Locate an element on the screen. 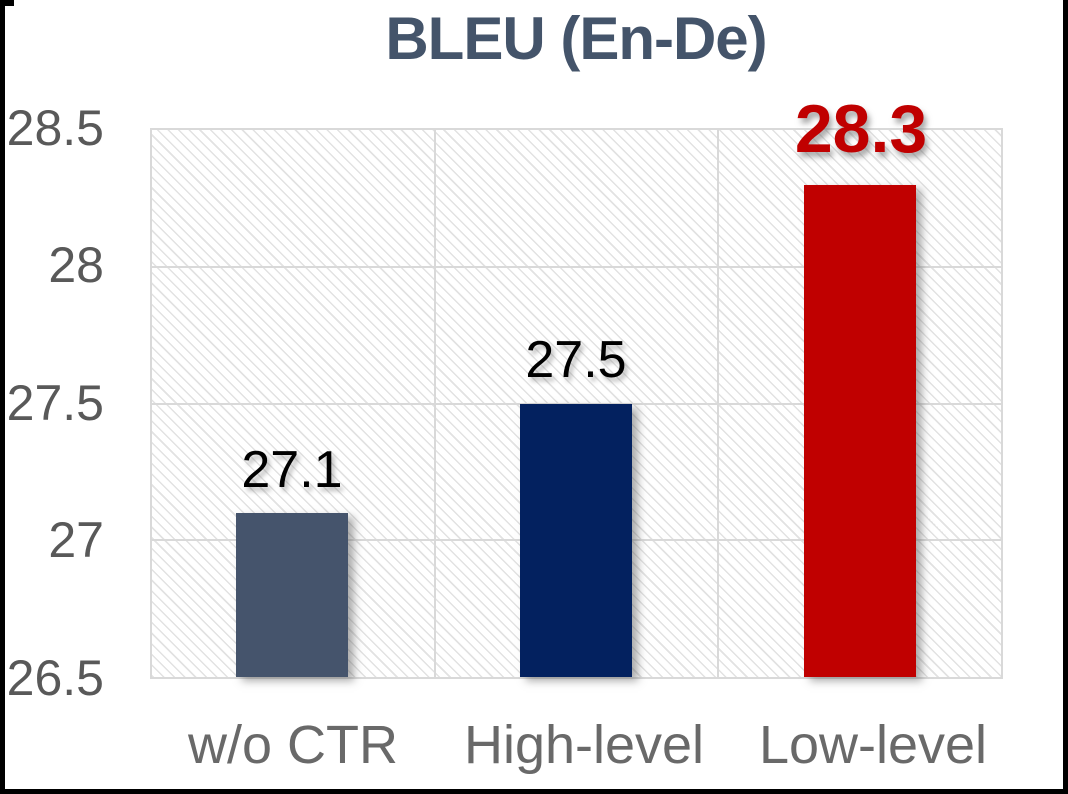  bar-wo-ctr is located at coordinates (292, 594).